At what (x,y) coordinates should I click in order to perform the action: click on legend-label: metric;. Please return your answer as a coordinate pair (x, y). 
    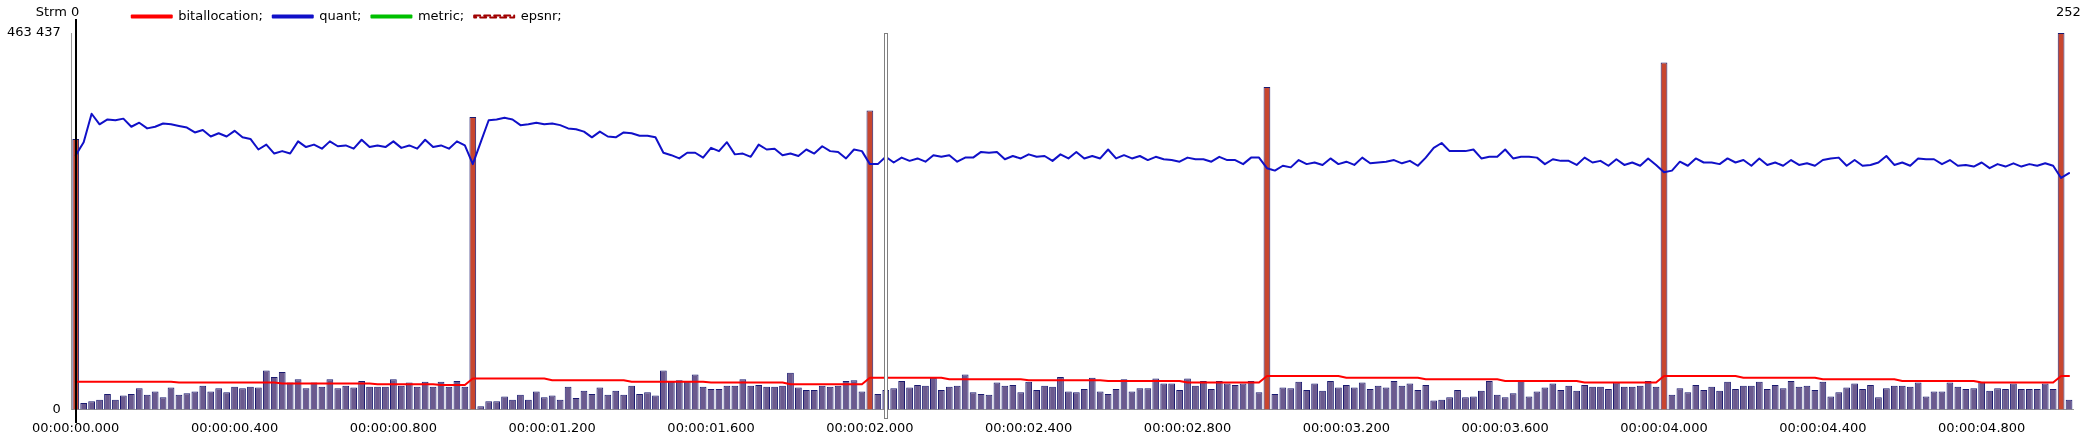
    Looking at the image, I should click on (441, 15).